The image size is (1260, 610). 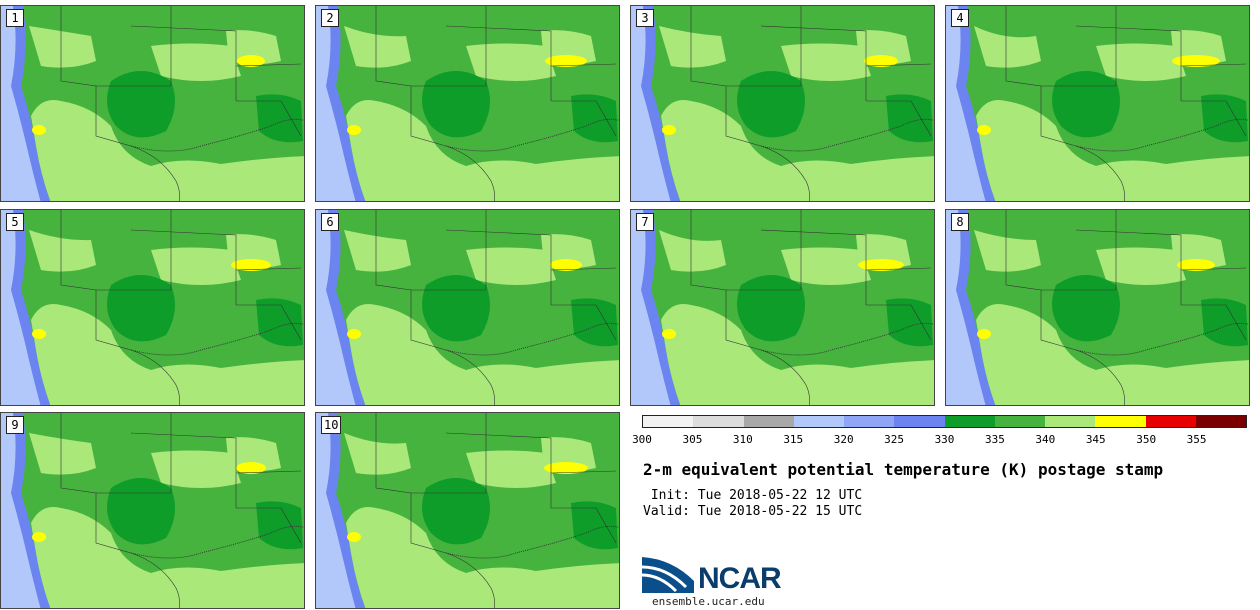 I want to click on stamp-panel-3: 3, so click(x=782, y=103).